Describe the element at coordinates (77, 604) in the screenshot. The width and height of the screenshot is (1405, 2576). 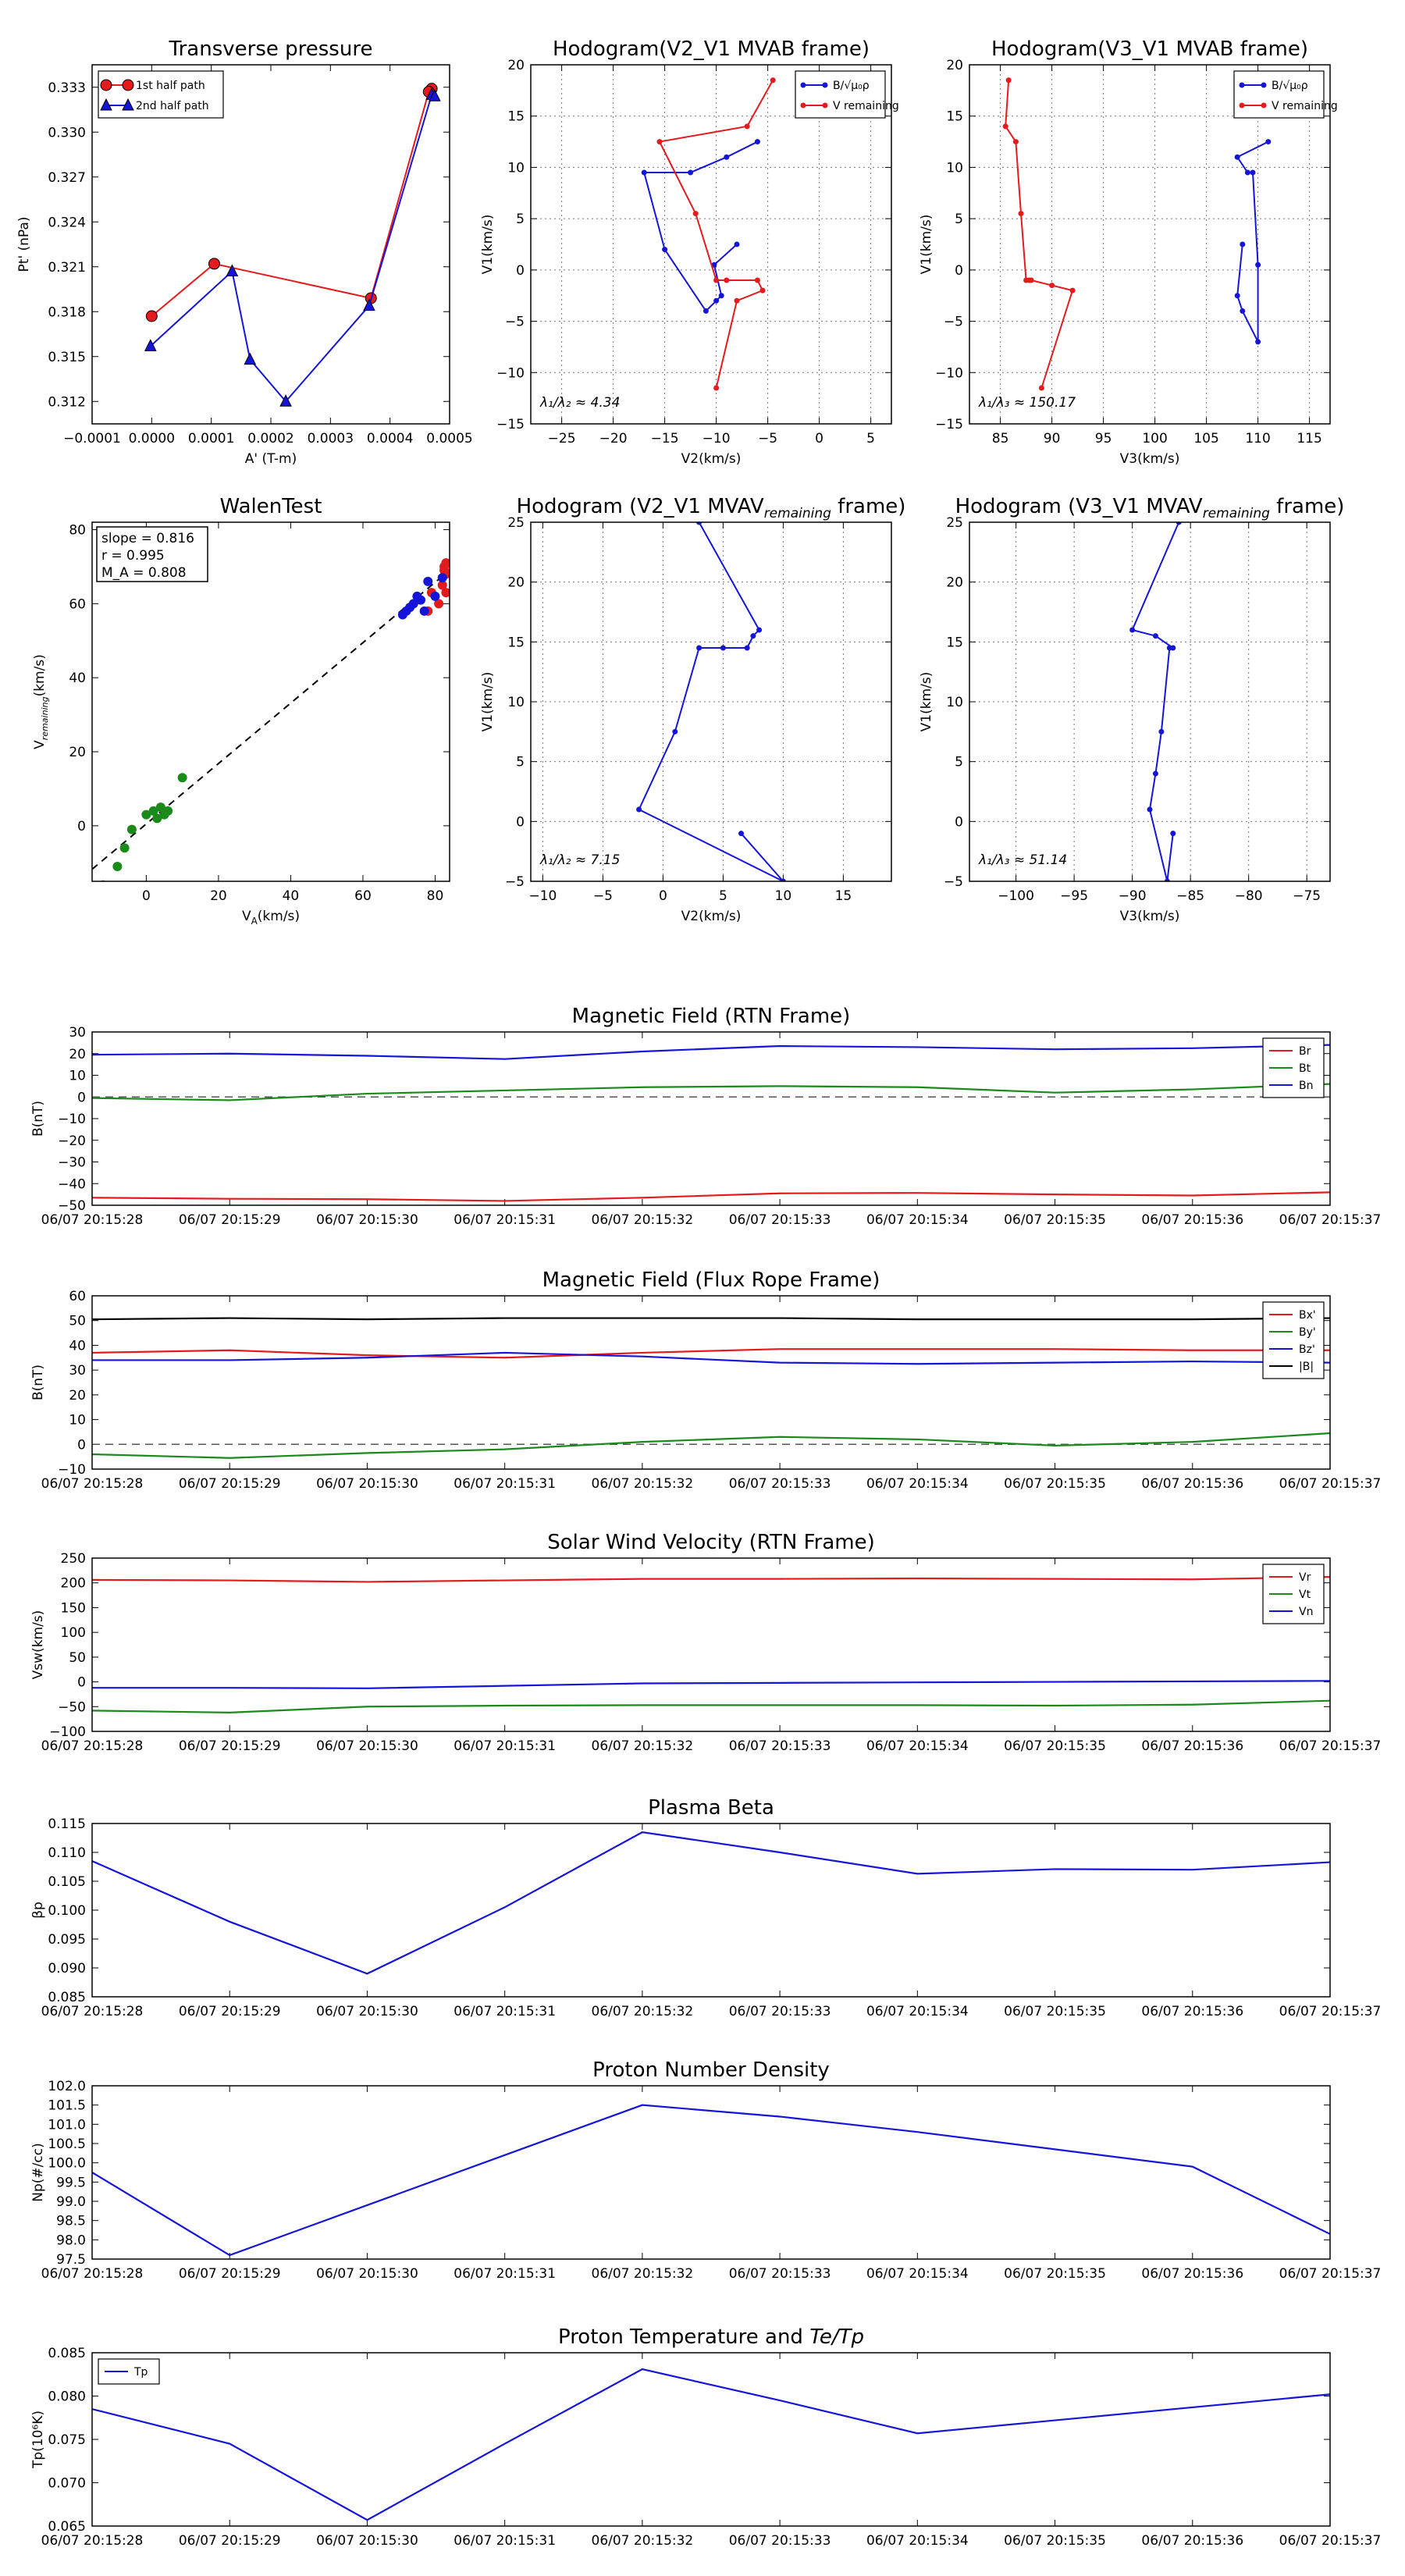
I see `y-tick-label: 60` at that location.